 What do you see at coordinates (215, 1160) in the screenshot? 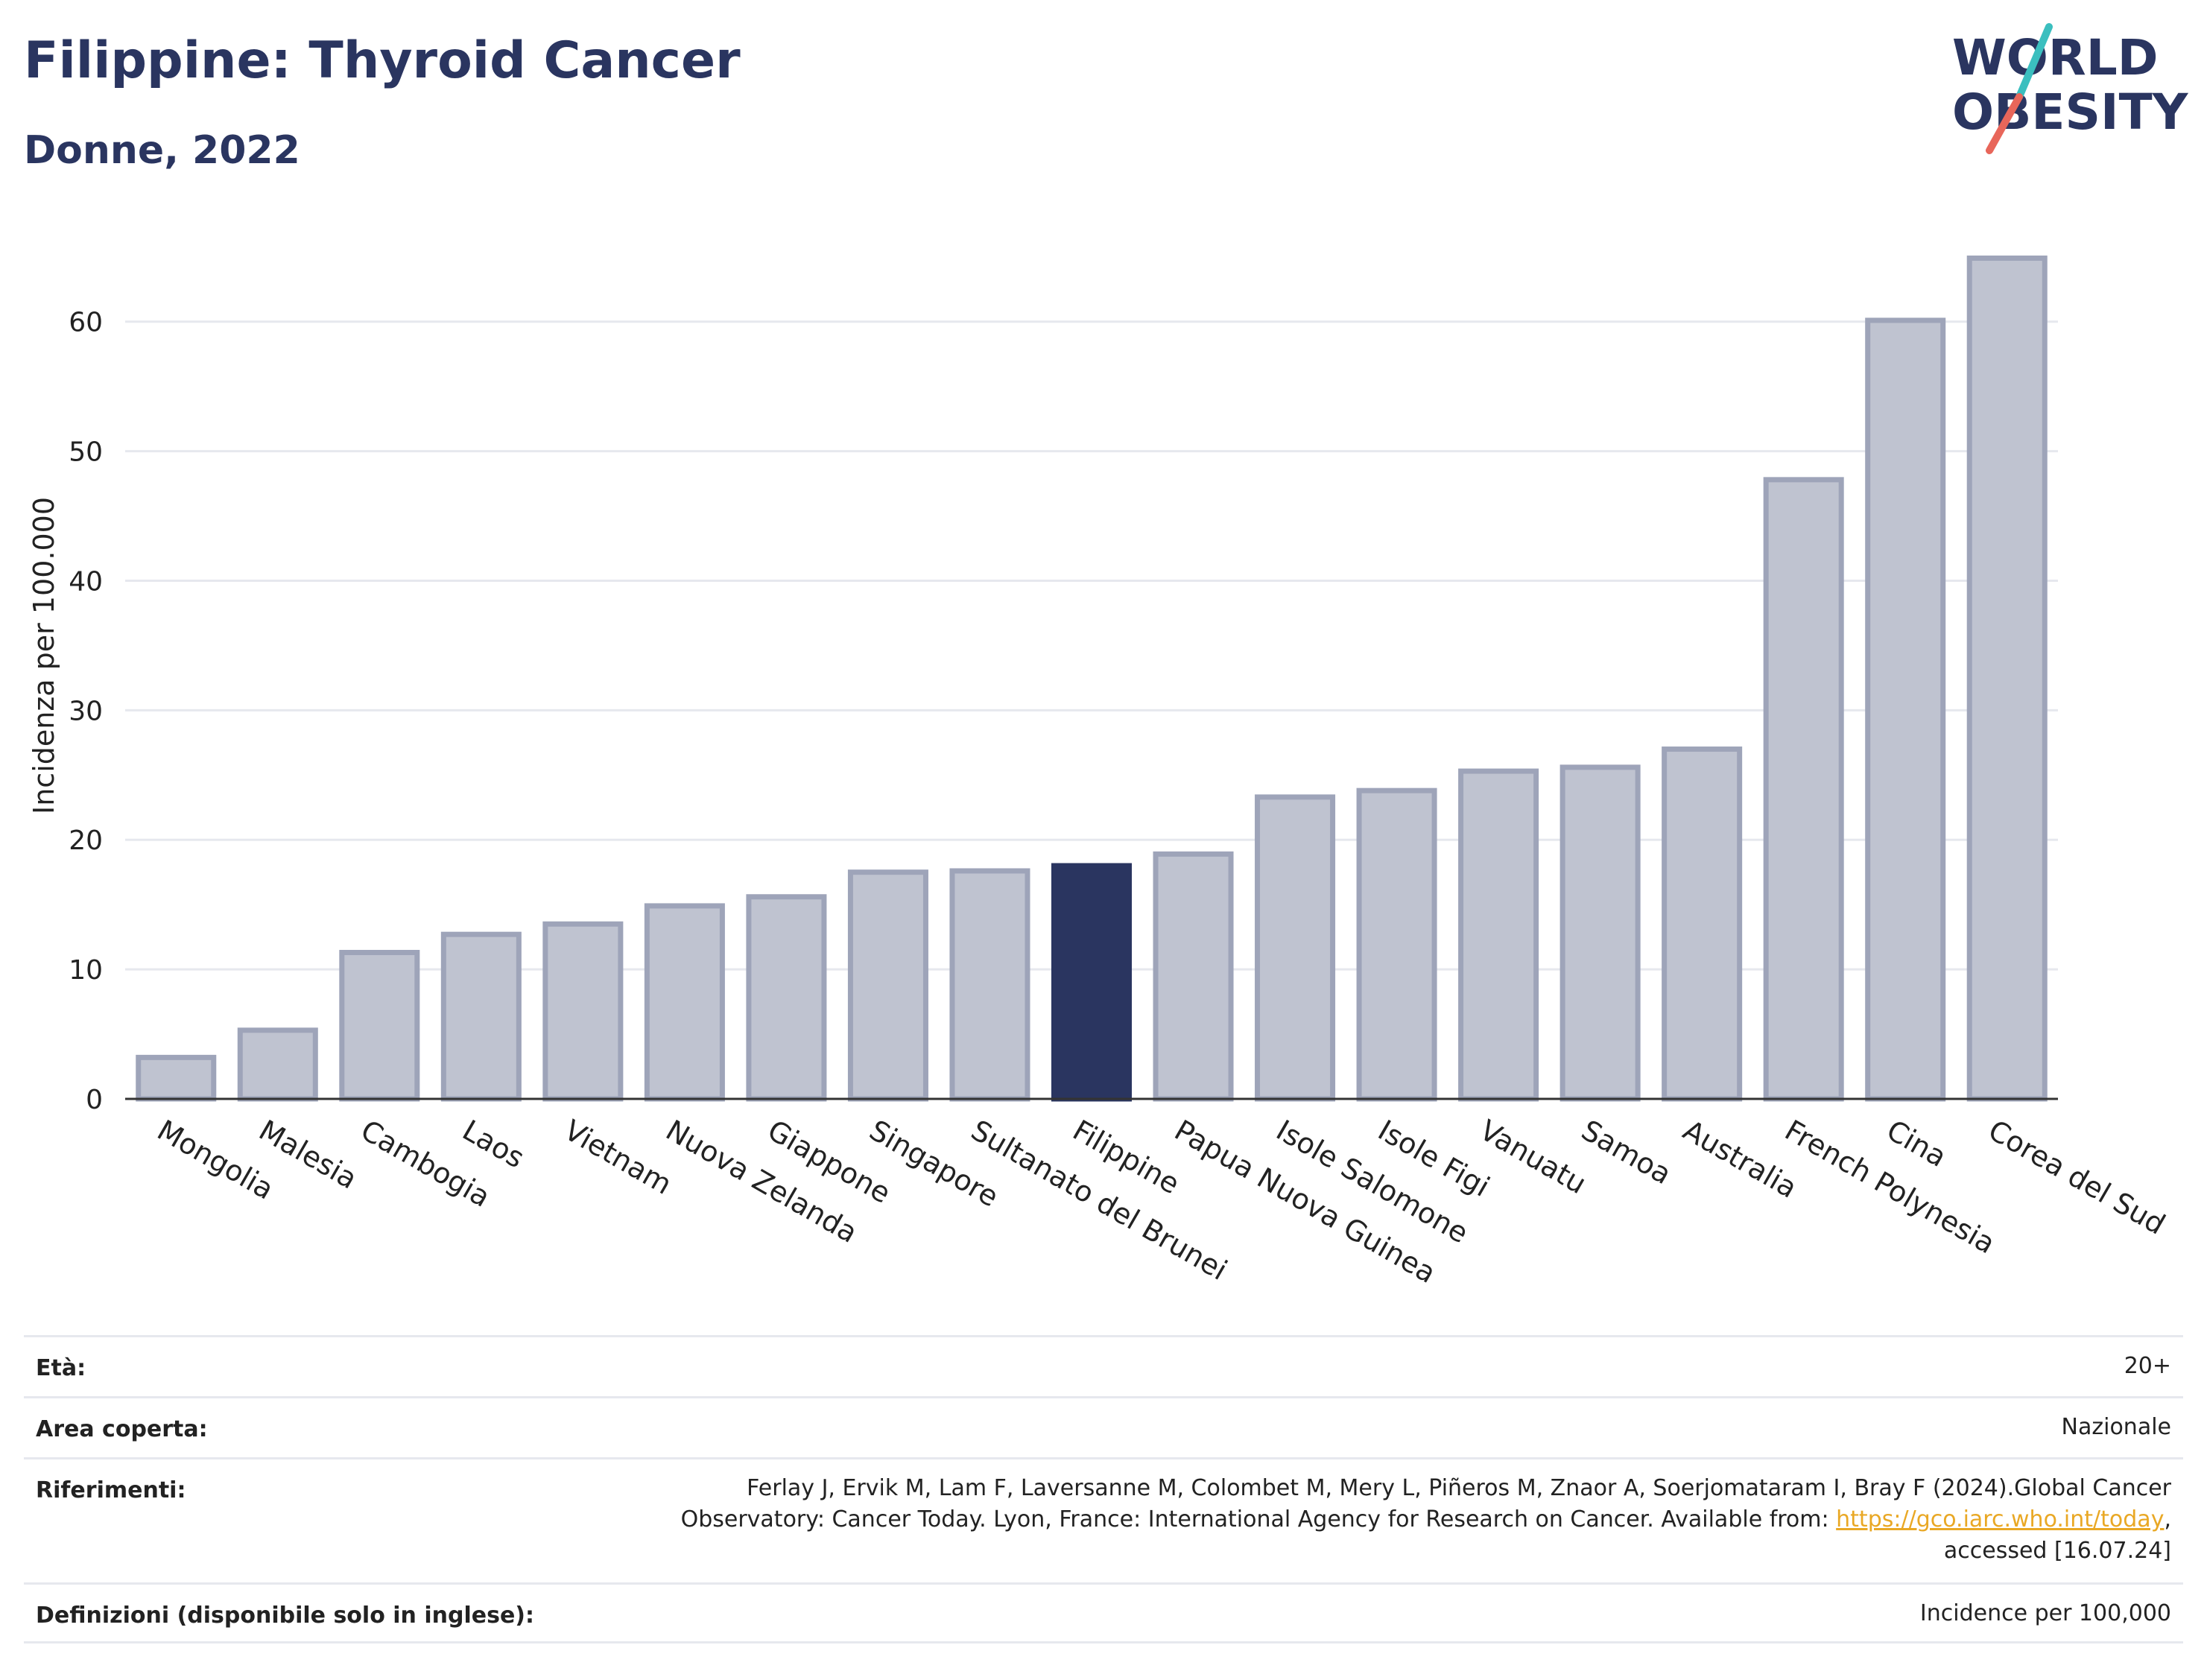
I see `x-tick-label: Mongolia` at bounding box center [215, 1160].